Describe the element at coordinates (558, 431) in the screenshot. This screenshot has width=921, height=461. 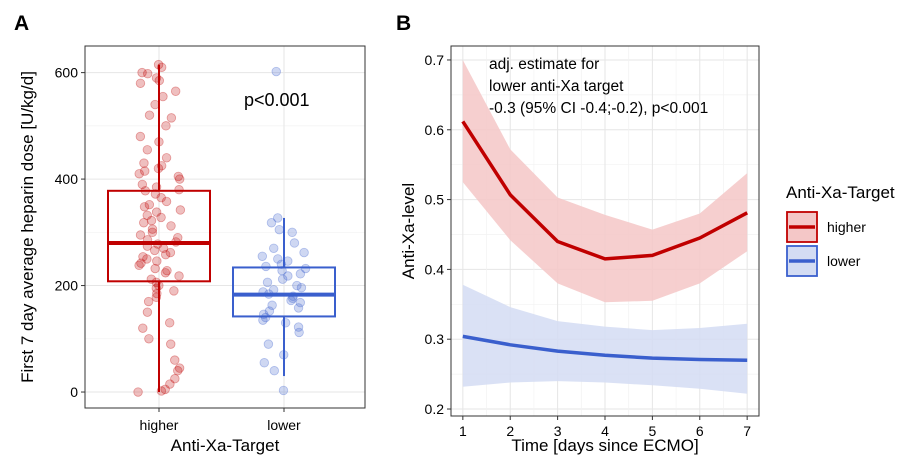
I see `x-tick-label: 3` at that location.